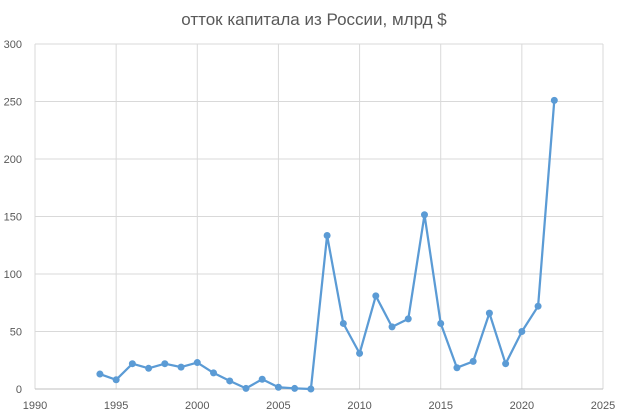 Image resolution: width=628 pixels, height=418 pixels. I want to click on y-tick-label: 200, so click(13, 160).